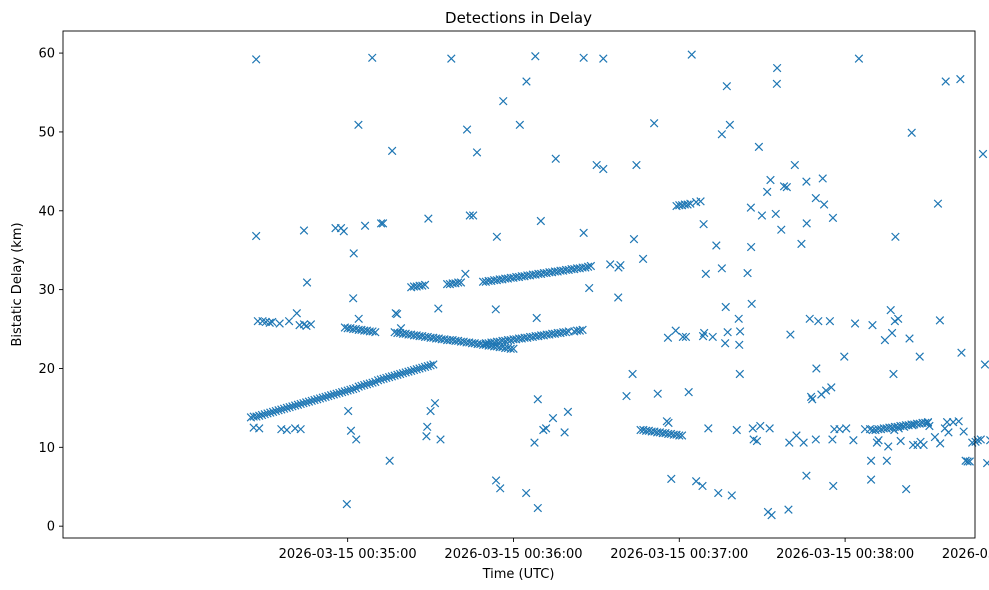 The height and width of the screenshot is (590, 989). What do you see at coordinates (46, 132) in the screenshot?
I see `y-tick-label: 50` at bounding box center [46, 132].